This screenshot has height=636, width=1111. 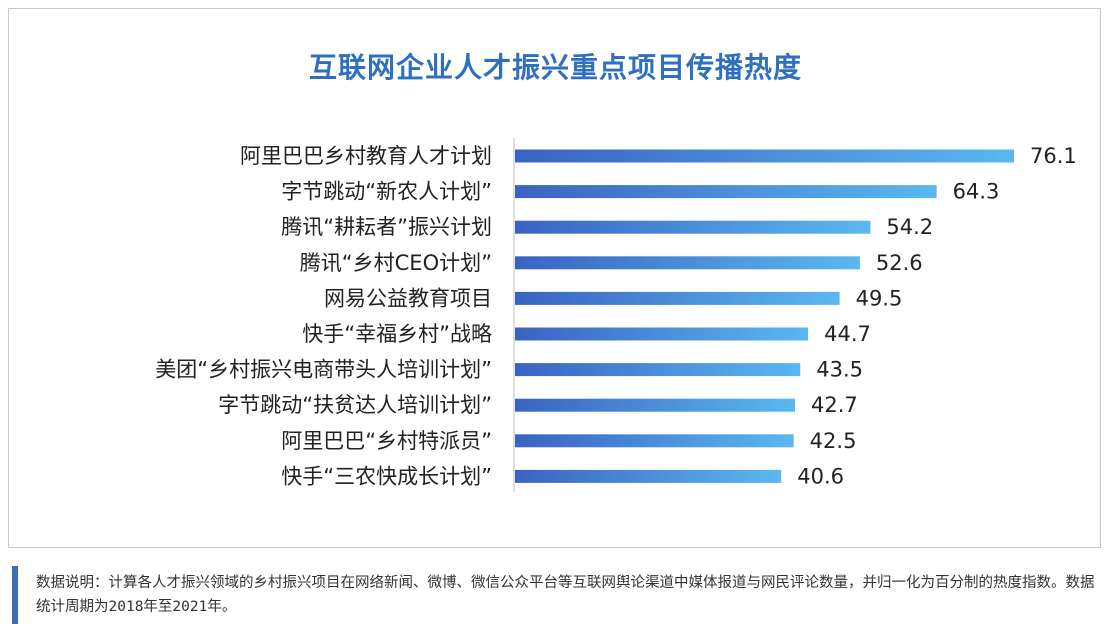 I want to click on category-label: 字节跳动“扶贫达人培训计划”, so click(x=355, y=405).